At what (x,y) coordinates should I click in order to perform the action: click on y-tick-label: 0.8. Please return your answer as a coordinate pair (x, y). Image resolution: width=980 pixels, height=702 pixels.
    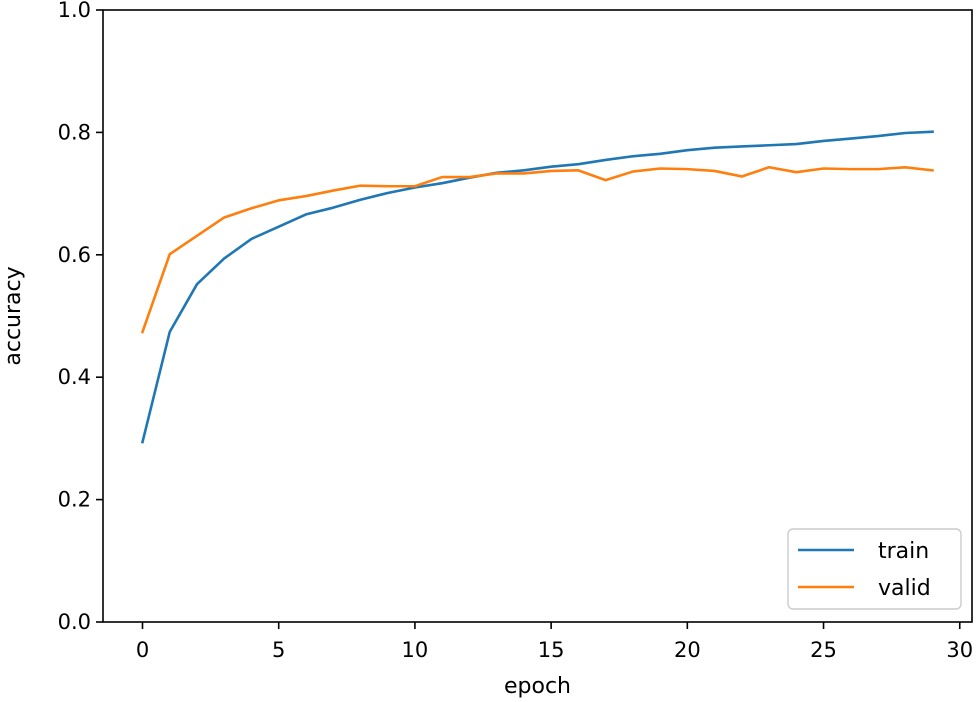
    Looking at the image, I should click on (74, 132).